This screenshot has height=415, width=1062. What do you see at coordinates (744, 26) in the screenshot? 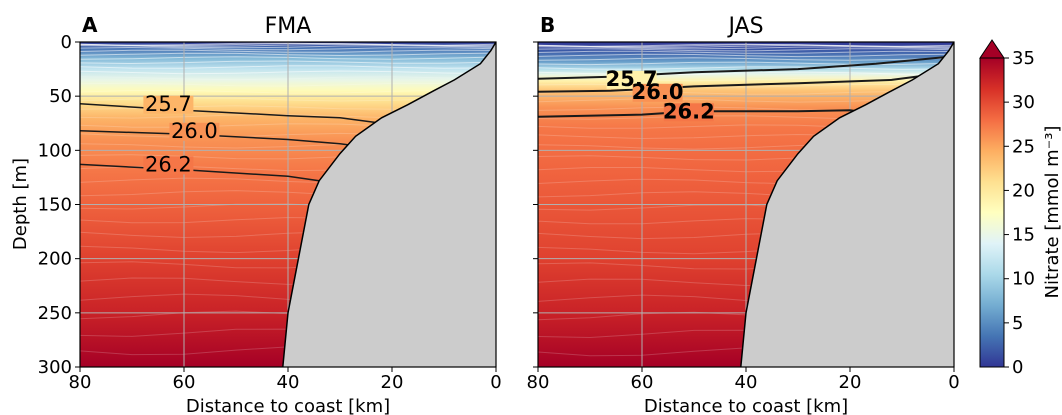
I see `panel-title-jas: JAS` at bounding box center [744, 26].